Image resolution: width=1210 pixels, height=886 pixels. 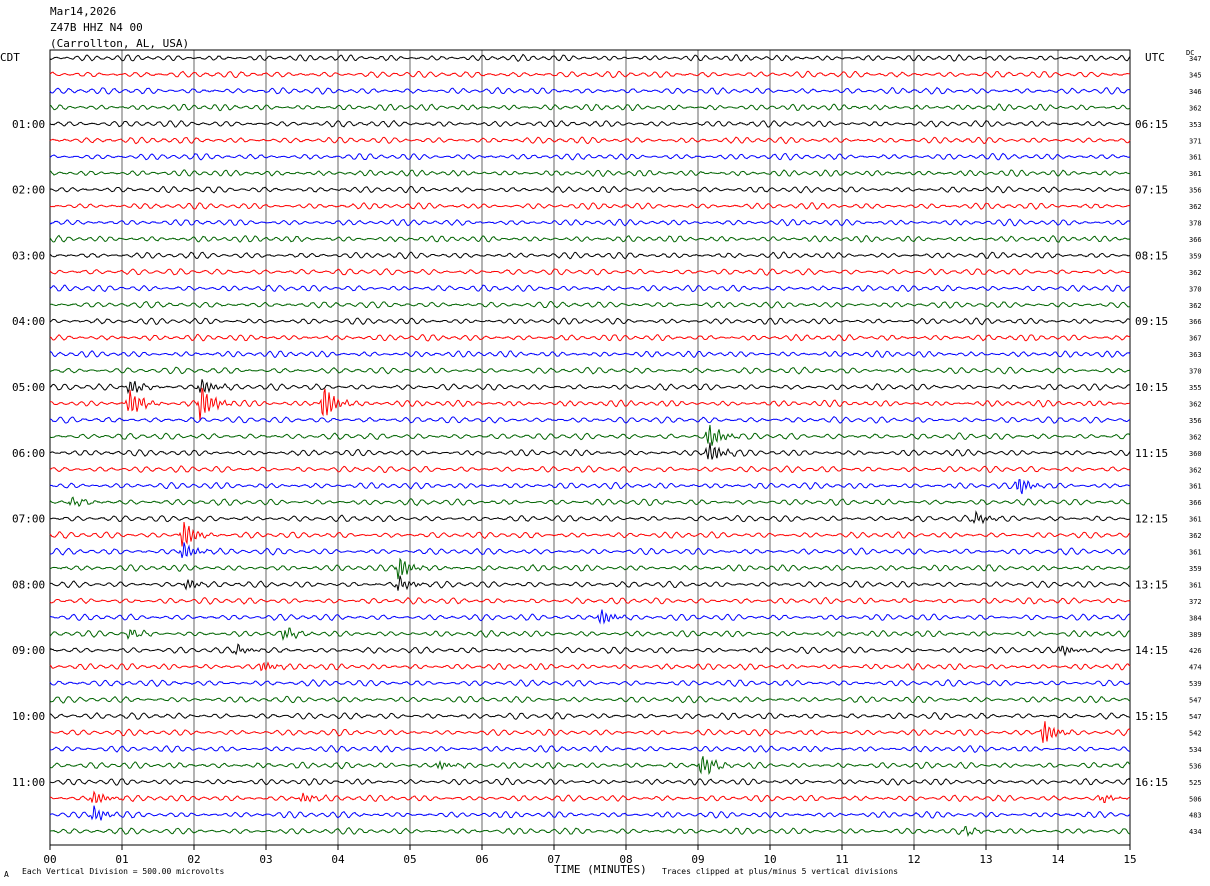 What do you see at coordinates (1195, 75) in the screenshot?
I see `dc-value-1: 345` at bounding box center [1195, 75].